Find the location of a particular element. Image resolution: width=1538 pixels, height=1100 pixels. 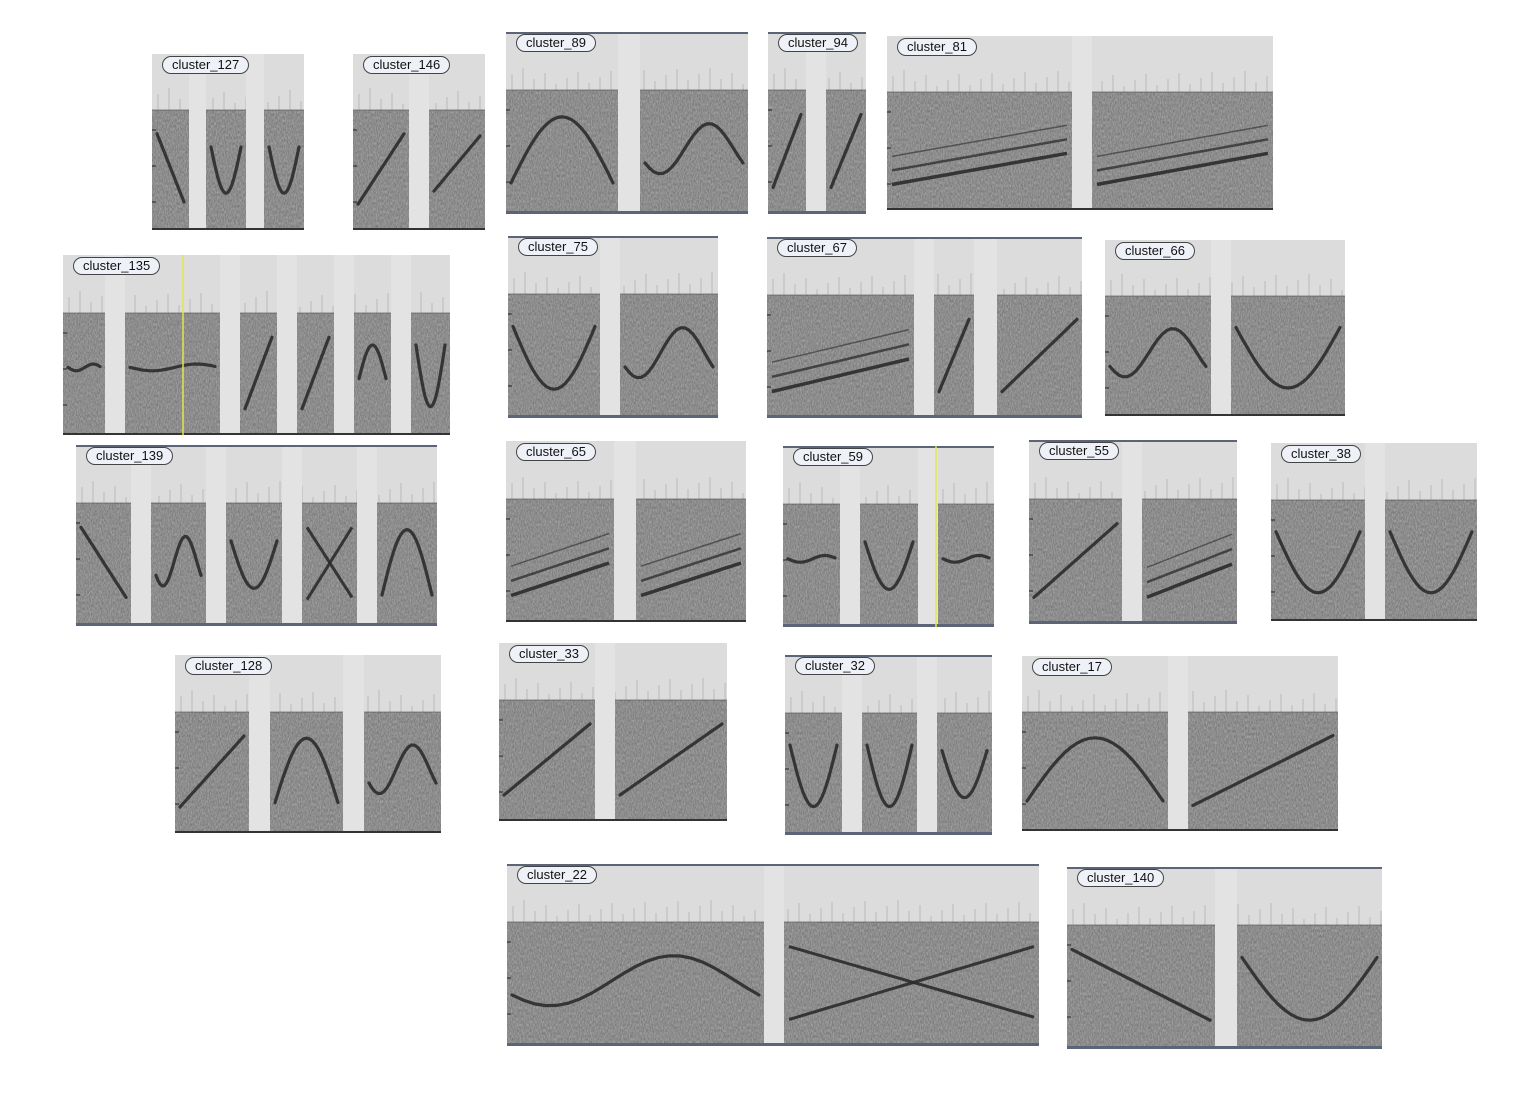

cluster-panel-66: cluster_66 is located at coordinates (1225, 328).